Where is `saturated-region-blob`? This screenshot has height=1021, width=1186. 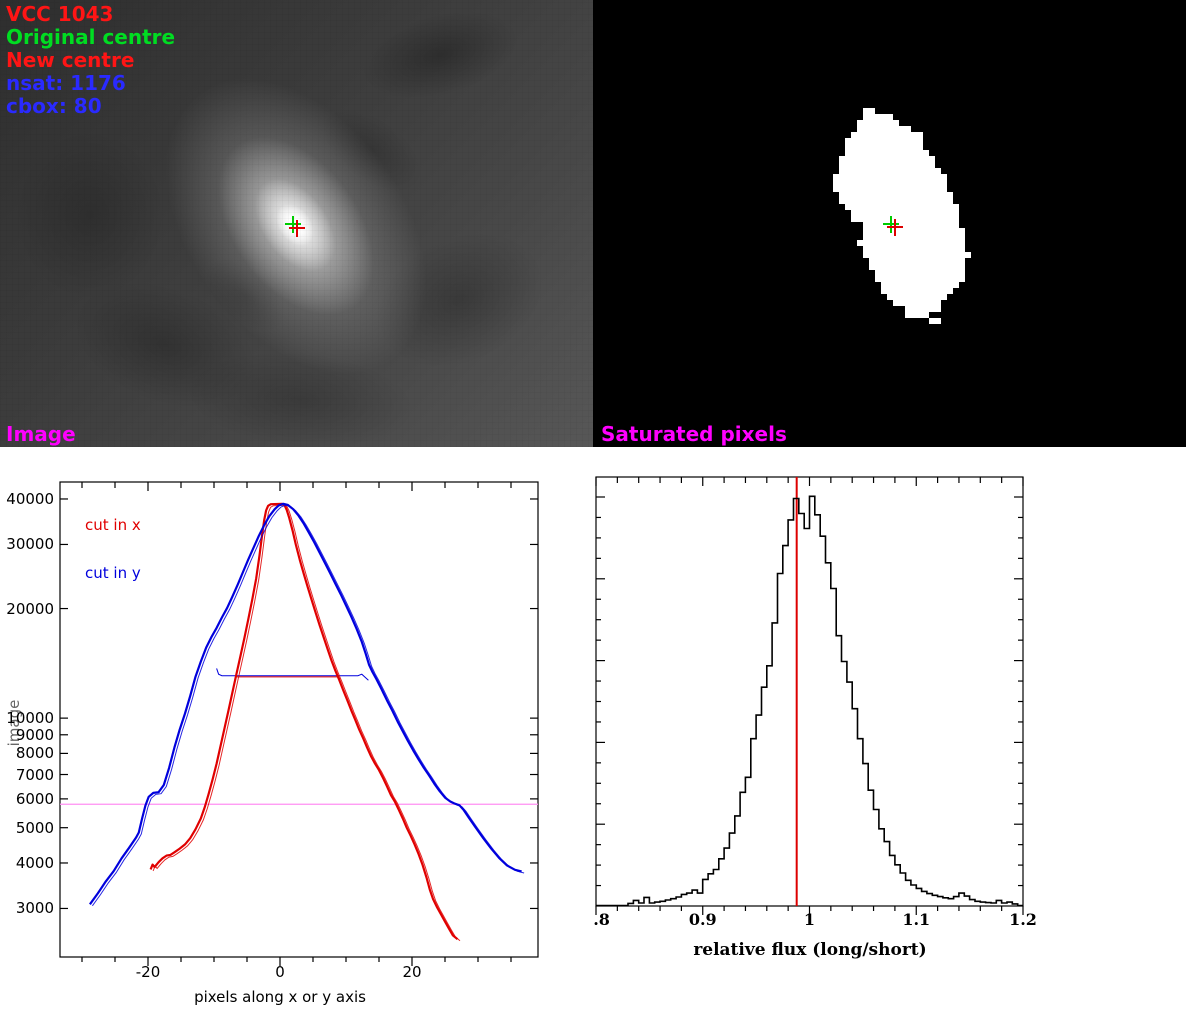 saturated-region-blob is located at coordinates (902, 216).